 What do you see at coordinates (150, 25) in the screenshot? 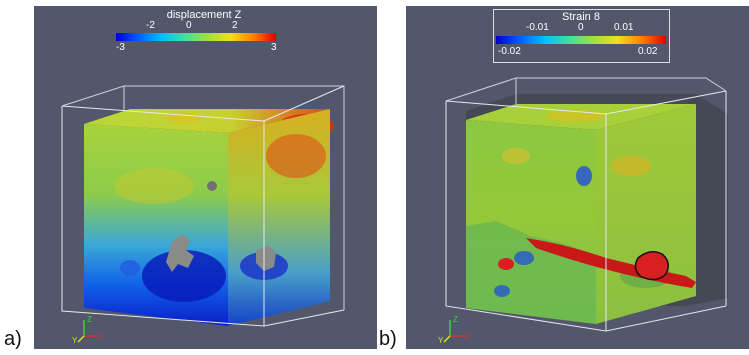
I see `colorbar-tick: -2` at bounding box center [150, 25].